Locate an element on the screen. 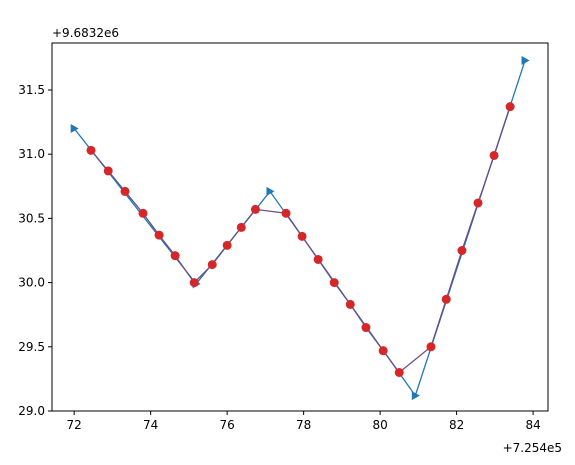 The width and height of the screenshot is (575, 465). x-tick-label: 80 is located at coordinates (379, 425).